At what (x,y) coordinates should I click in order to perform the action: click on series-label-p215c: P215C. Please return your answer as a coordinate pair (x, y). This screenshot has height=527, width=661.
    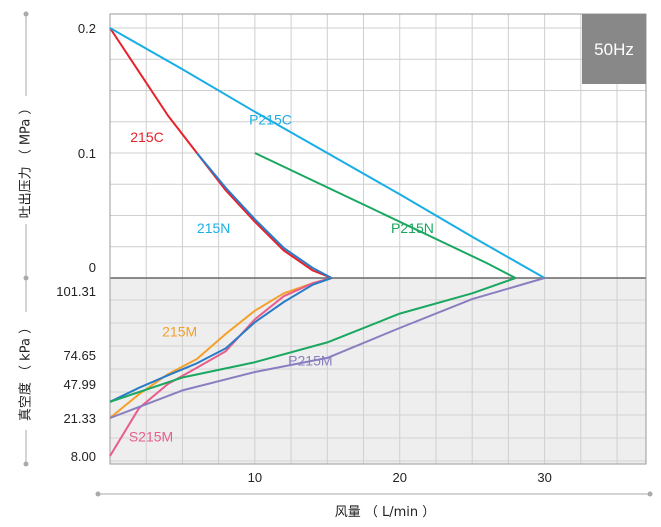
    Looking at the image, I should click on (270, 119).